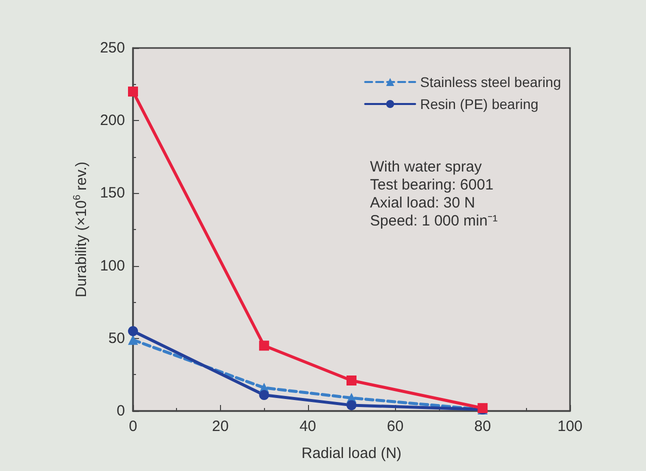 This screenshot has width=646, height=471. What do you see at coordinates (432, 185) in the screenshot?
I see `annotation: Test bearing: 6001` at bounding box center [432, 185].